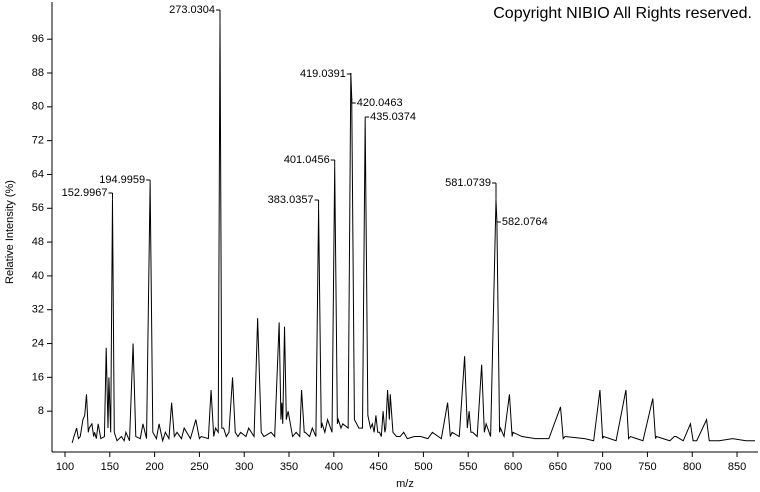 The height and width of the screenshot is (492, 760). Describe the element at coordinates (38, 377) in the screenshot. I see `y-tick-label: 16` at that location.